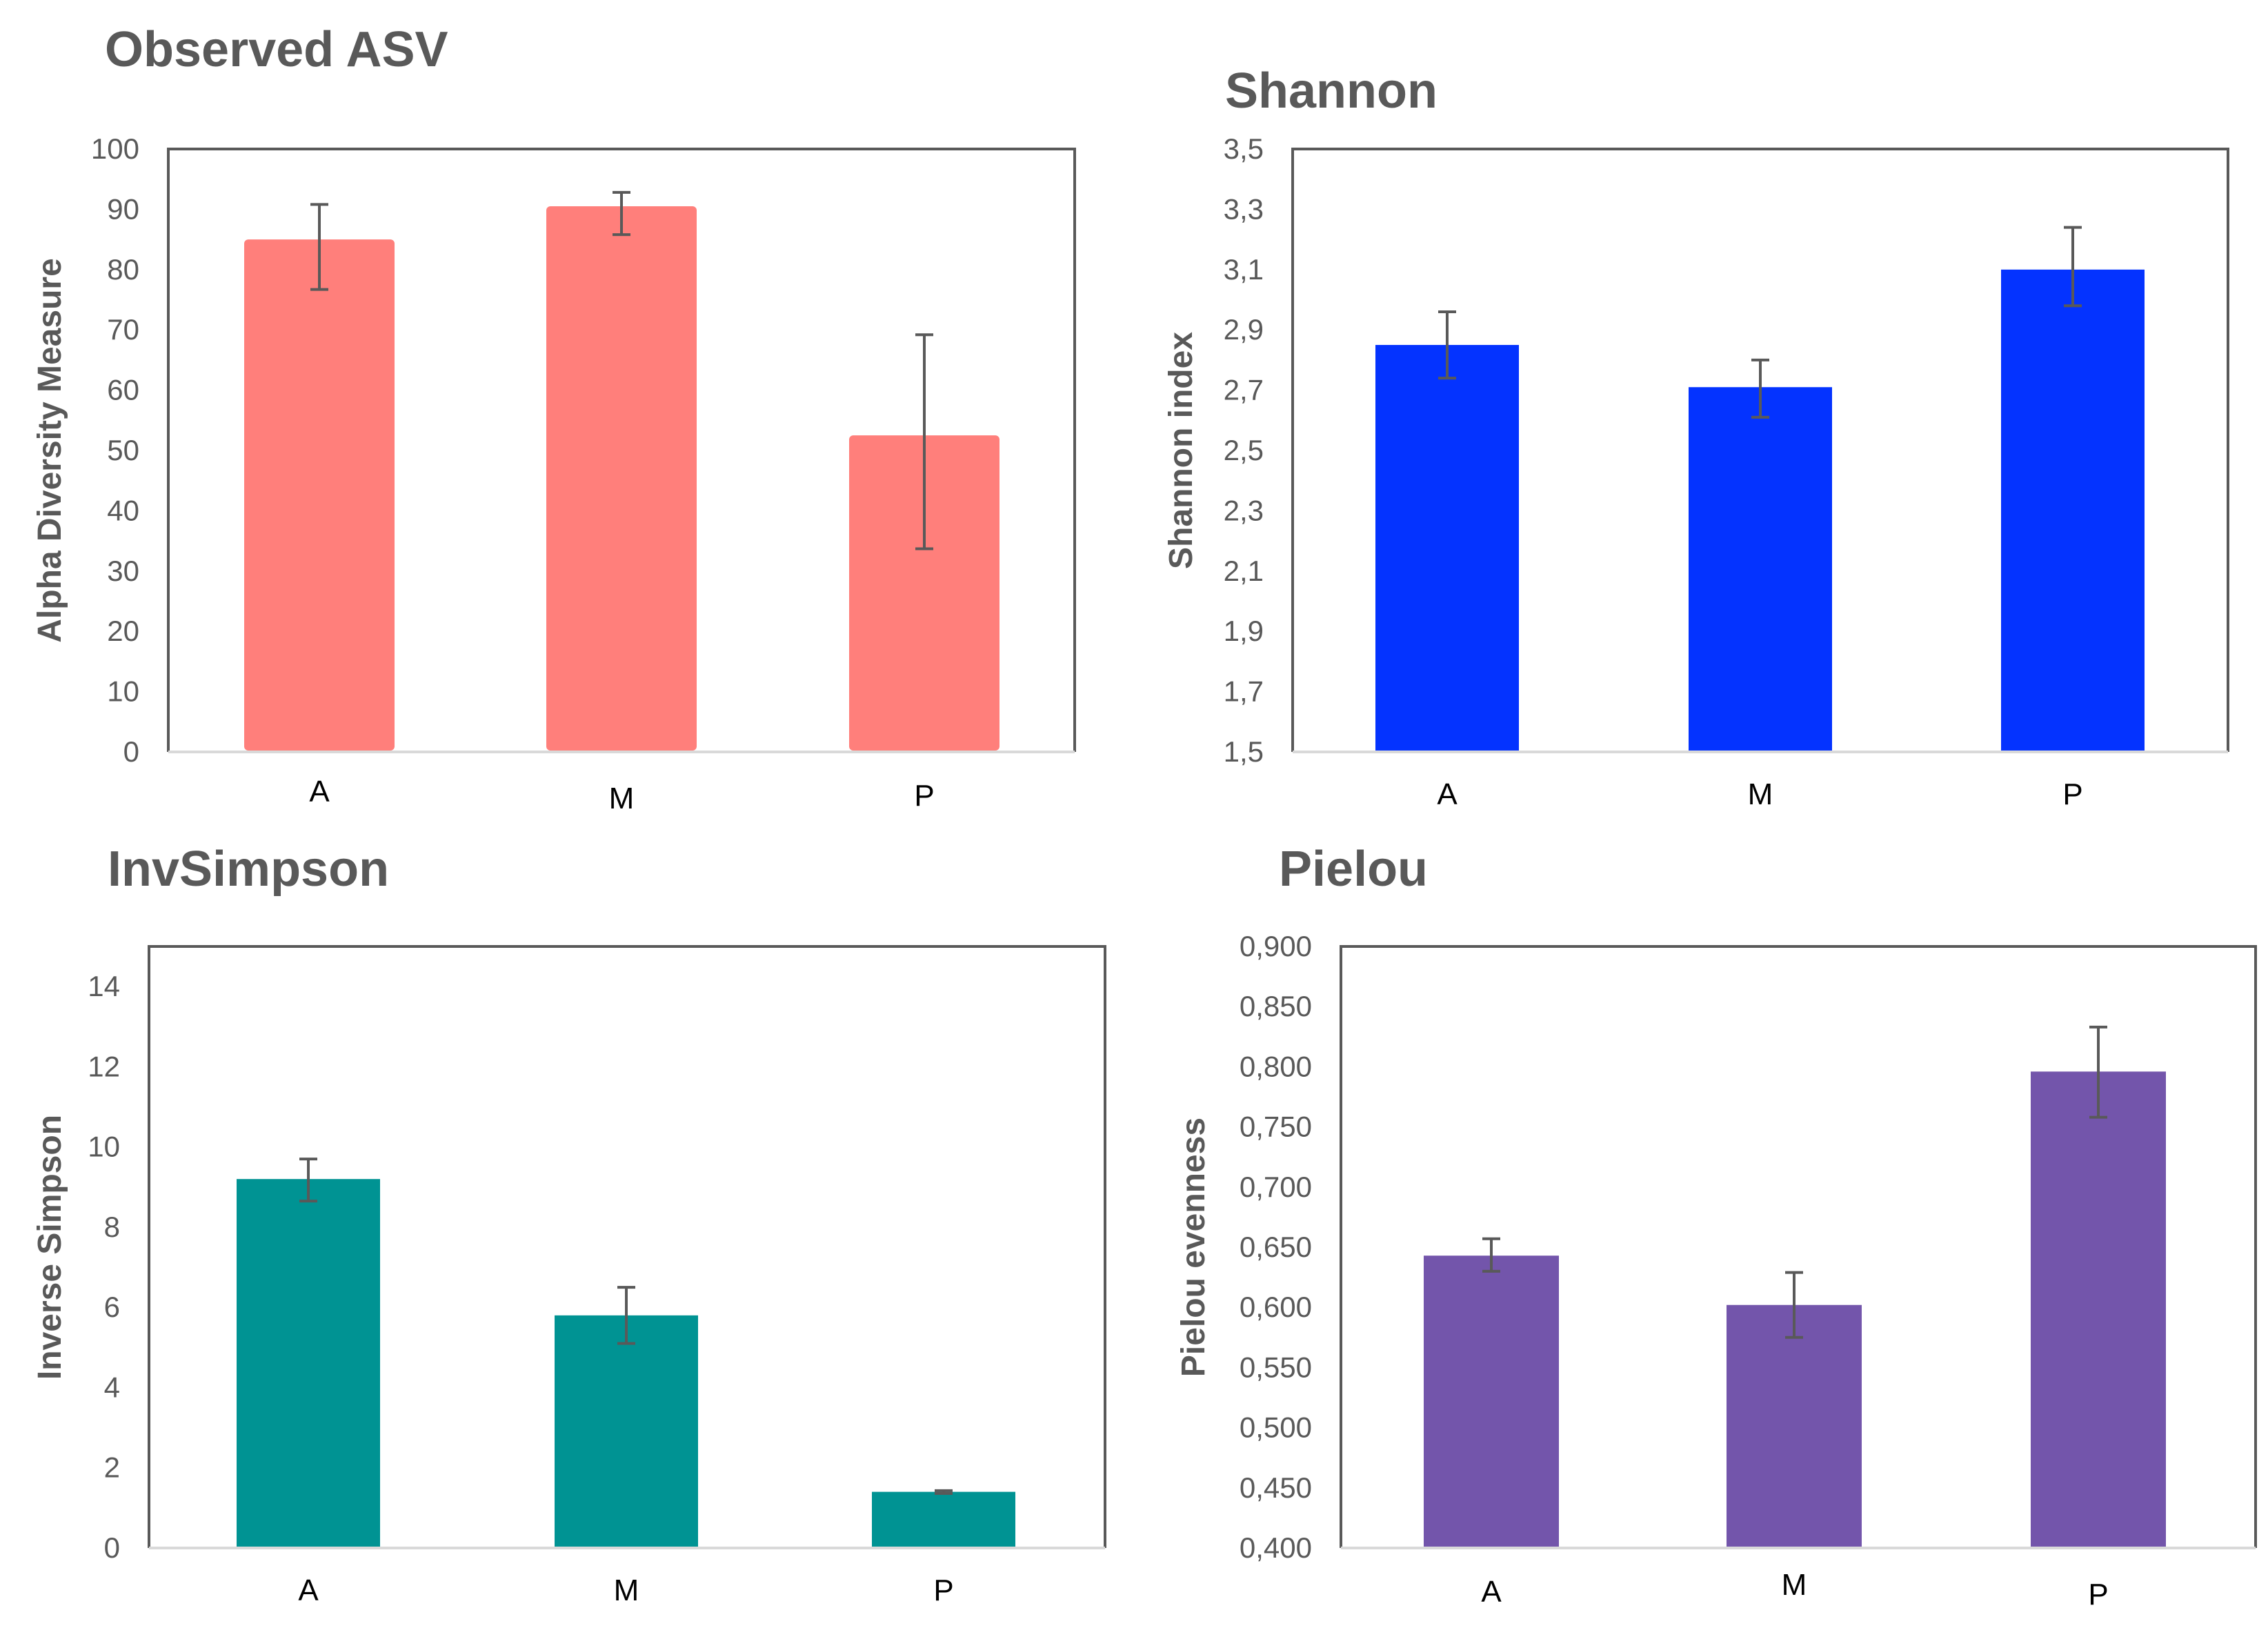 This screenshot has width=2268, height=1628. Describe the element at coordinates (249, 869) in the screenshot. I see `chart-title: InvSimpson` at that location.